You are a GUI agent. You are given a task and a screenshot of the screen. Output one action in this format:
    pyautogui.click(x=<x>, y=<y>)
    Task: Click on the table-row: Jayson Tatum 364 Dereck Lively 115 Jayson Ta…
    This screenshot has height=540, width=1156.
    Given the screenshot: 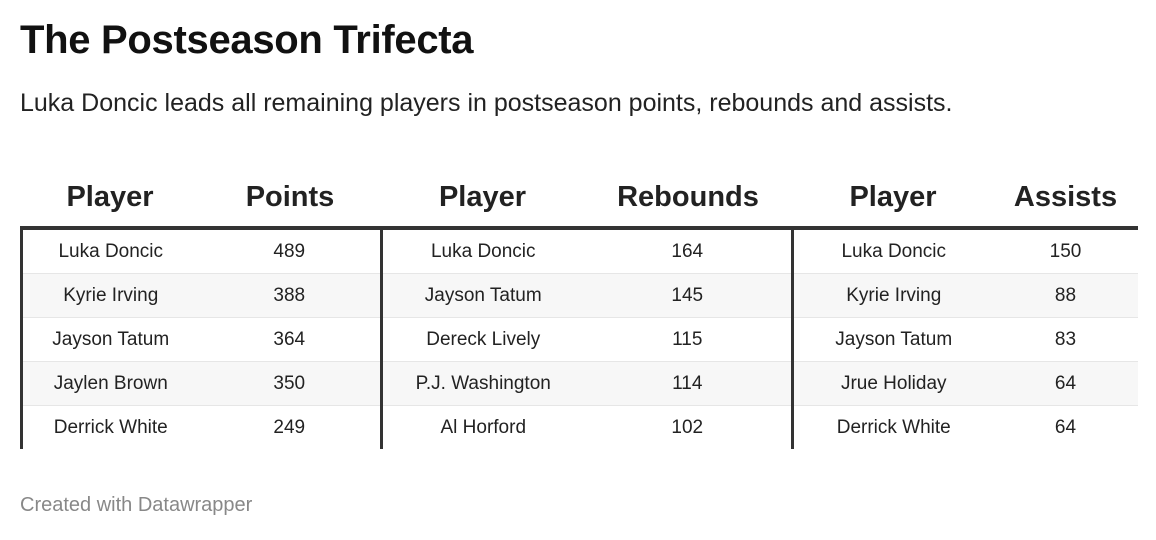 What is the action you would take?
    pyautogui.click(x=579, y=339)
    